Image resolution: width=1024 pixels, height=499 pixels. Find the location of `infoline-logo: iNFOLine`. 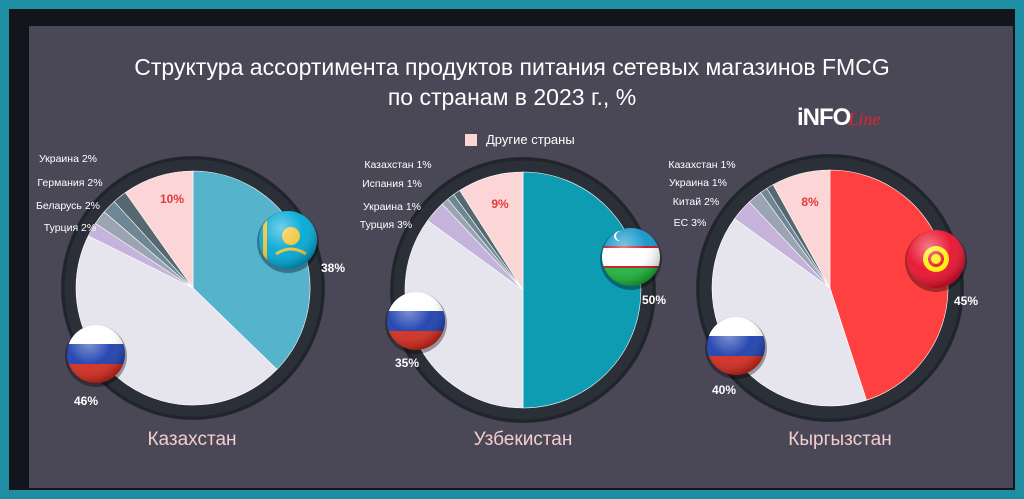

infoline-logo: iNFOLine is located at coordinates (838, 118).